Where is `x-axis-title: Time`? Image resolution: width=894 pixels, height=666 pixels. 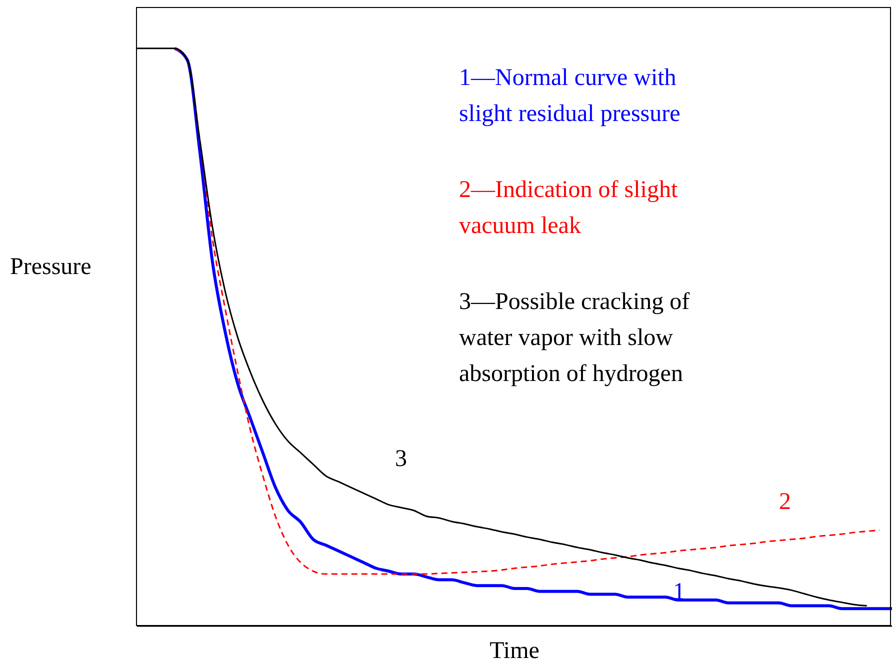 x-axis-title: Time is located at coordinates (514, 651).